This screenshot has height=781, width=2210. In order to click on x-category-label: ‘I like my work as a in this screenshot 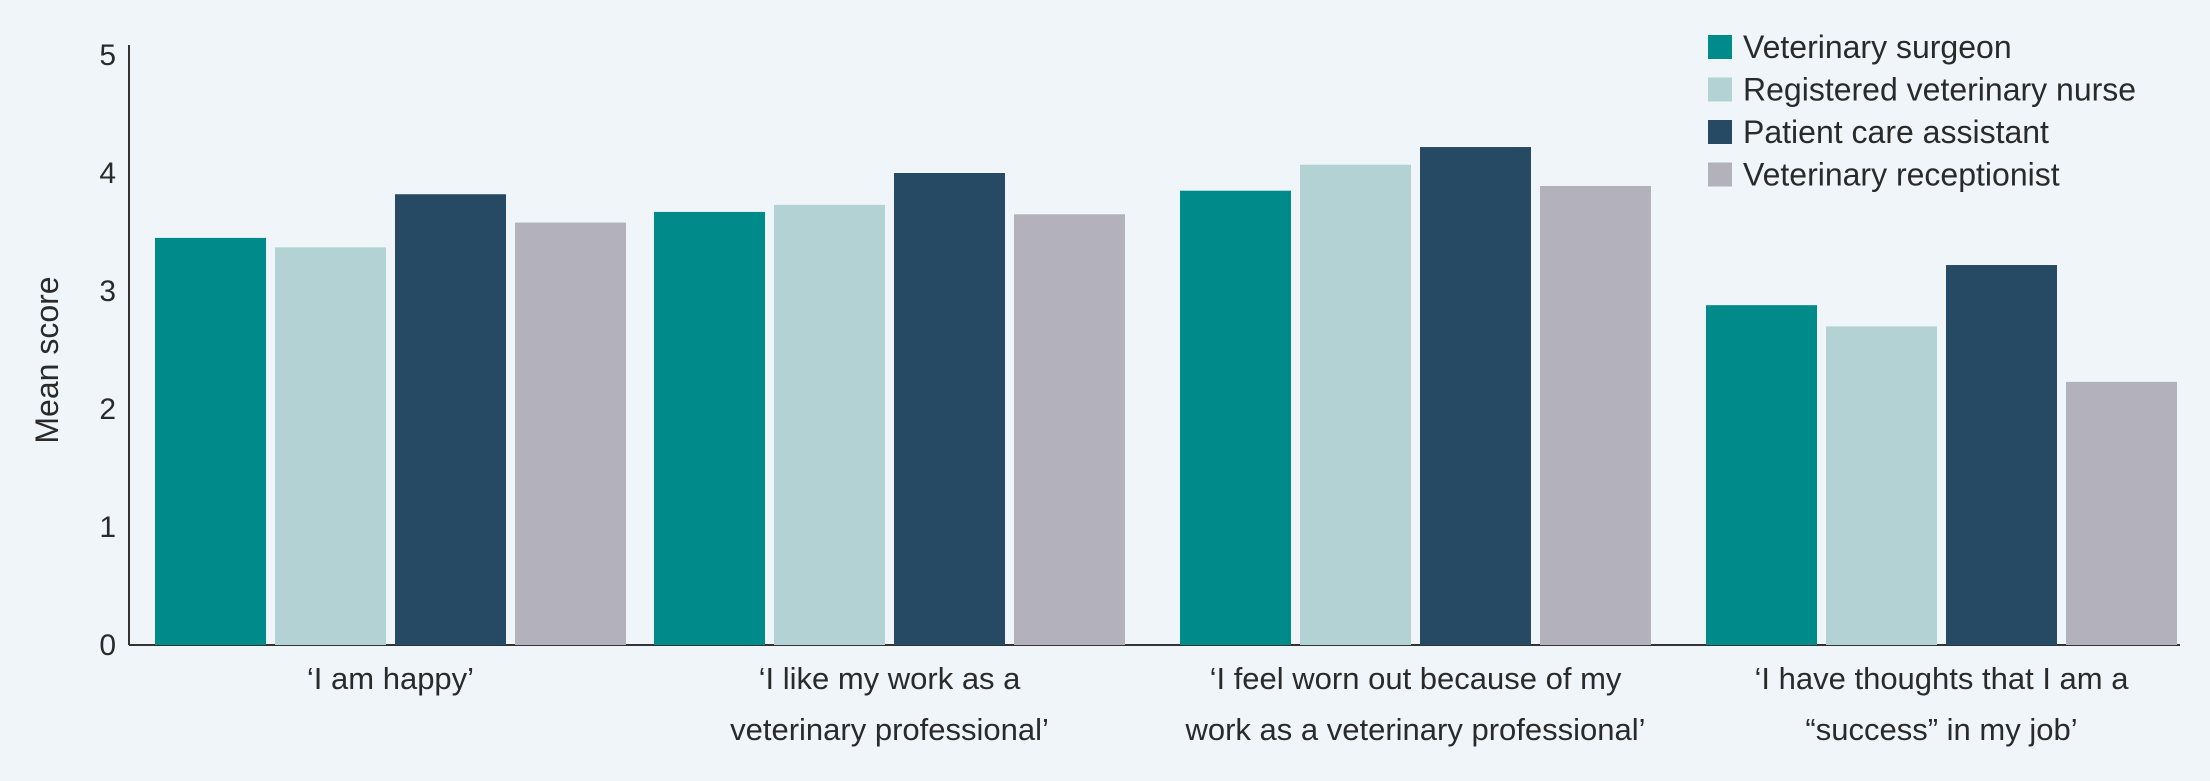, I will do `click(890, 678)`.